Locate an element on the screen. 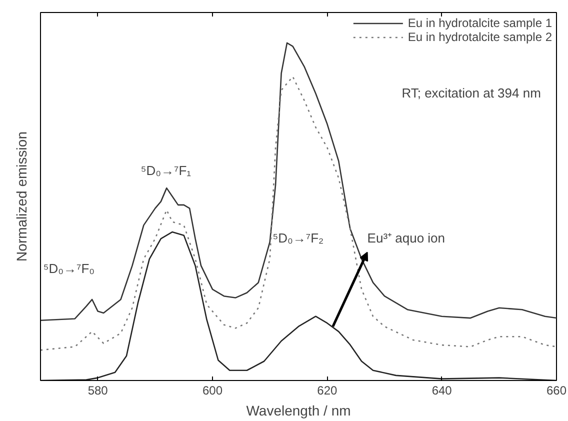 Image resolution: width=568 pixels, height=421 pixels. annotation: RT; excitation at 394 nm is located at coordinates (471, 92).